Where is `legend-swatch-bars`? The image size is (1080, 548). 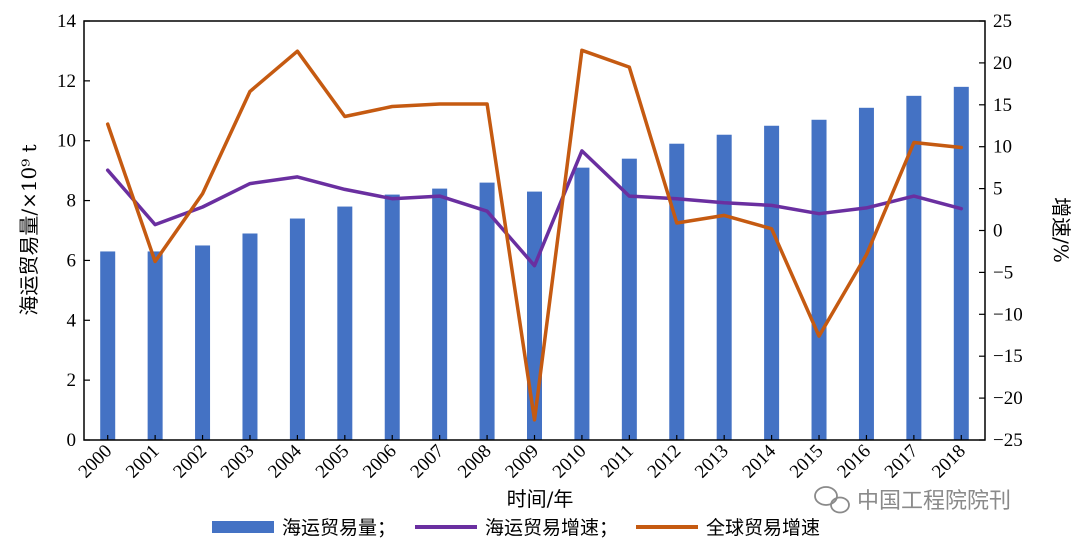
legend-swatch-bars is located at coordinates (243, 527).